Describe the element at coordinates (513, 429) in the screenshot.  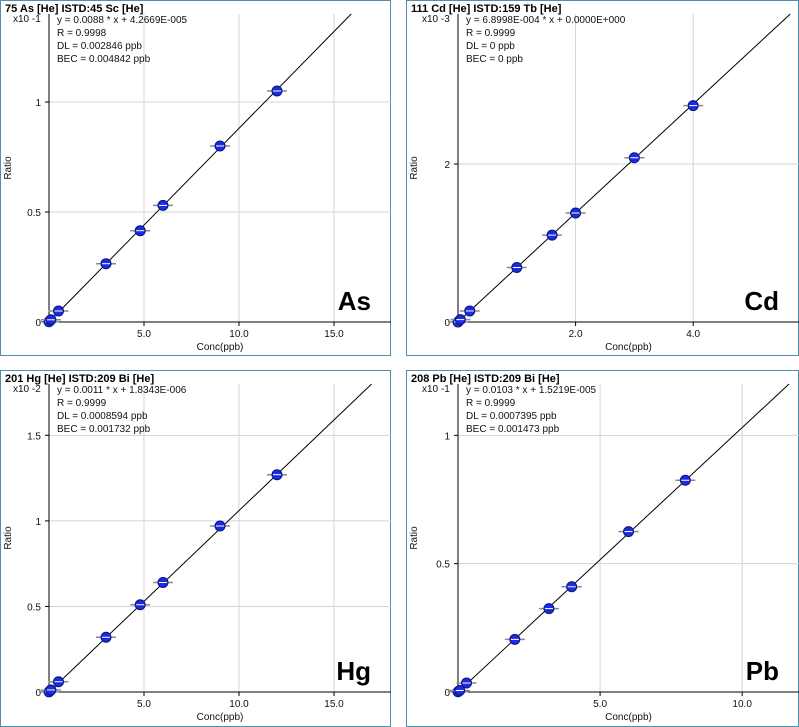
I see `bec-value: BEC = 0.001473 ppb` at that location.